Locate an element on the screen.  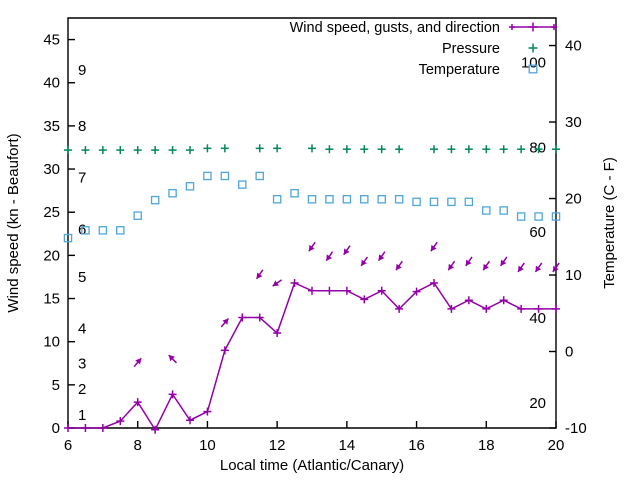
y2-axis-tick-label: 10 is located at coordinates (573, 275).